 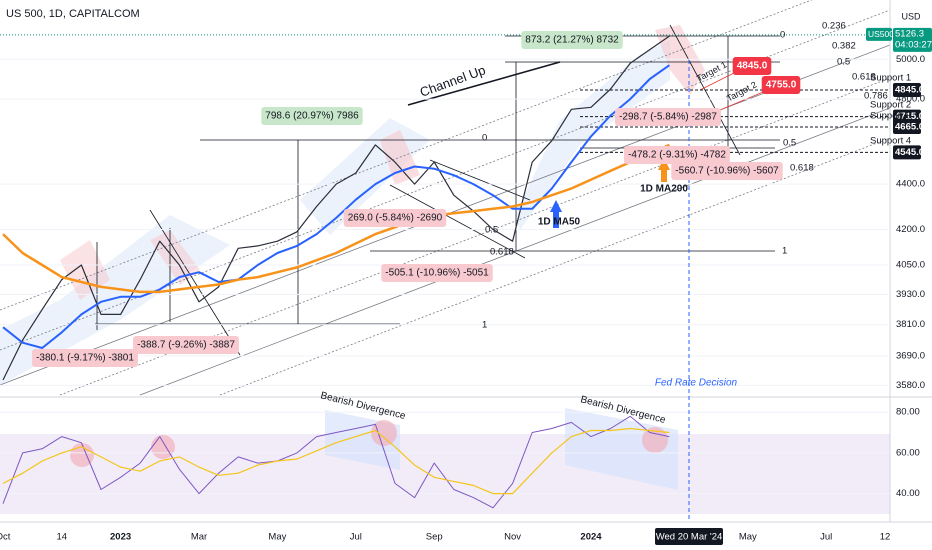 I want to click on countdown: 04:03:27, so click(x=913, y=44).